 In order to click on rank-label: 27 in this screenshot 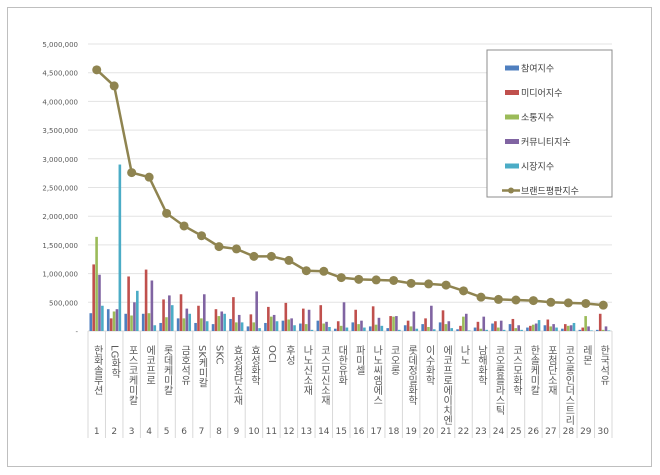, I will do `click(550, 432)`.